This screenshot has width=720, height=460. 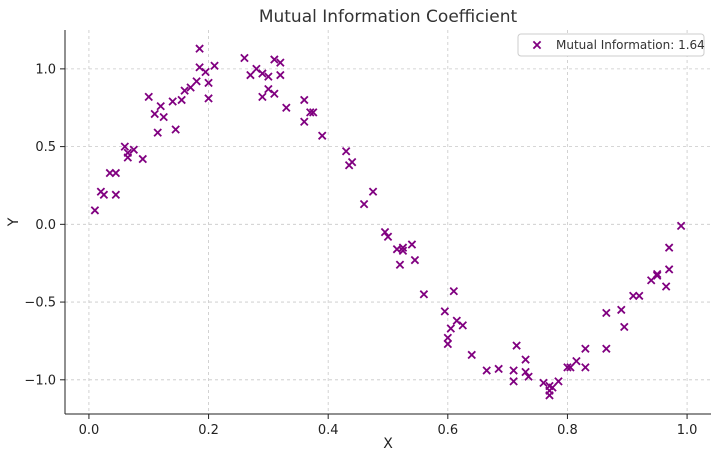 I want to click on x-tick-label: 1.0, so click(x=687, y=430).